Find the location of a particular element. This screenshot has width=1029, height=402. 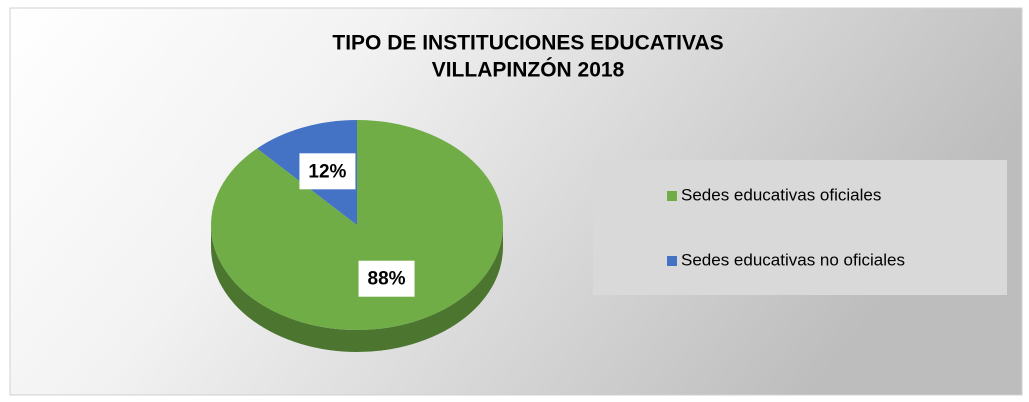

data-label: 12% is located at coordinates (327, 171).